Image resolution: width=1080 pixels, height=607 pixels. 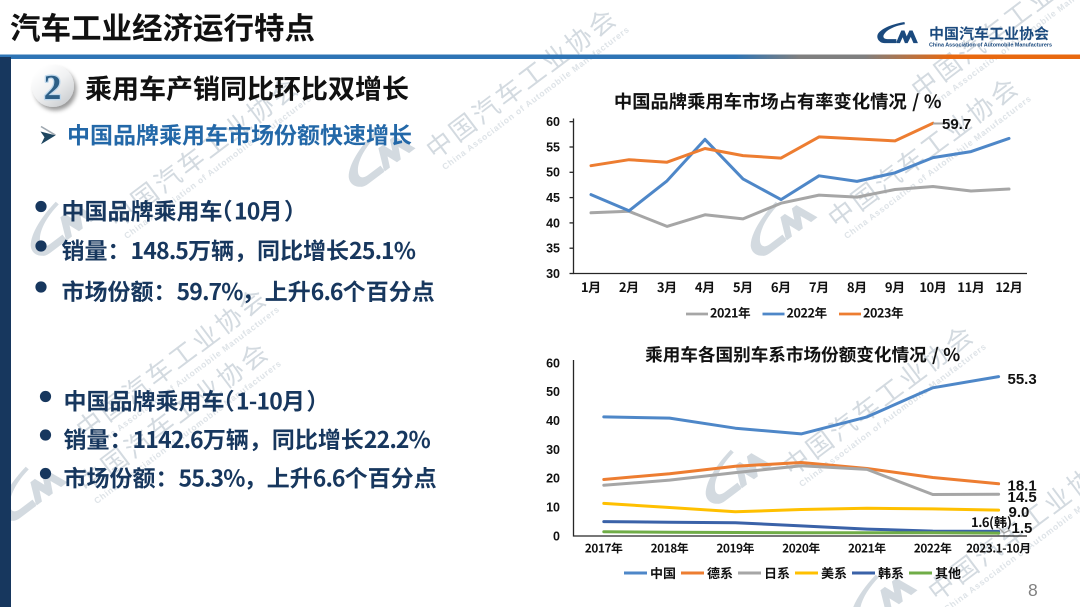 What do you see at coordinates (553, 198) in the screenshot?
I see `svg-text: 45` at bounding box center [553, 198].